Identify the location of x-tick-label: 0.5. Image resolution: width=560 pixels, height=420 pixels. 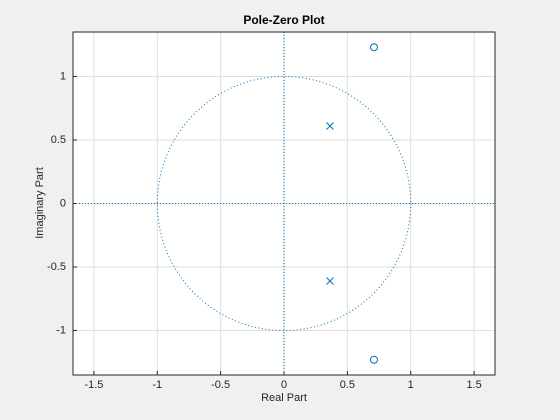
(347, 385).